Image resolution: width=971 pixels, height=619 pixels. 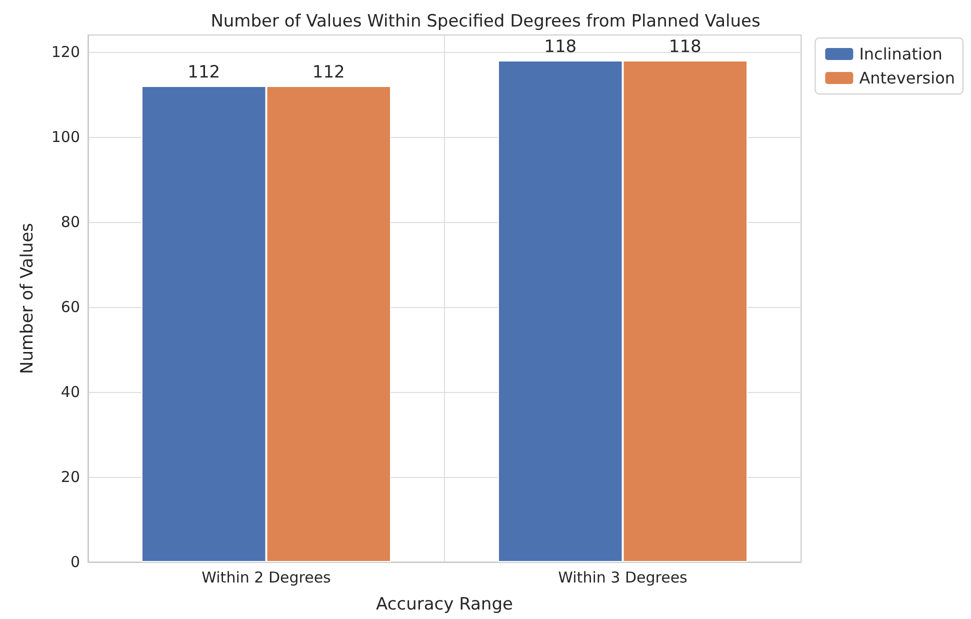 I want to click on y-tick-label: 0, so click(x=75, y=562).